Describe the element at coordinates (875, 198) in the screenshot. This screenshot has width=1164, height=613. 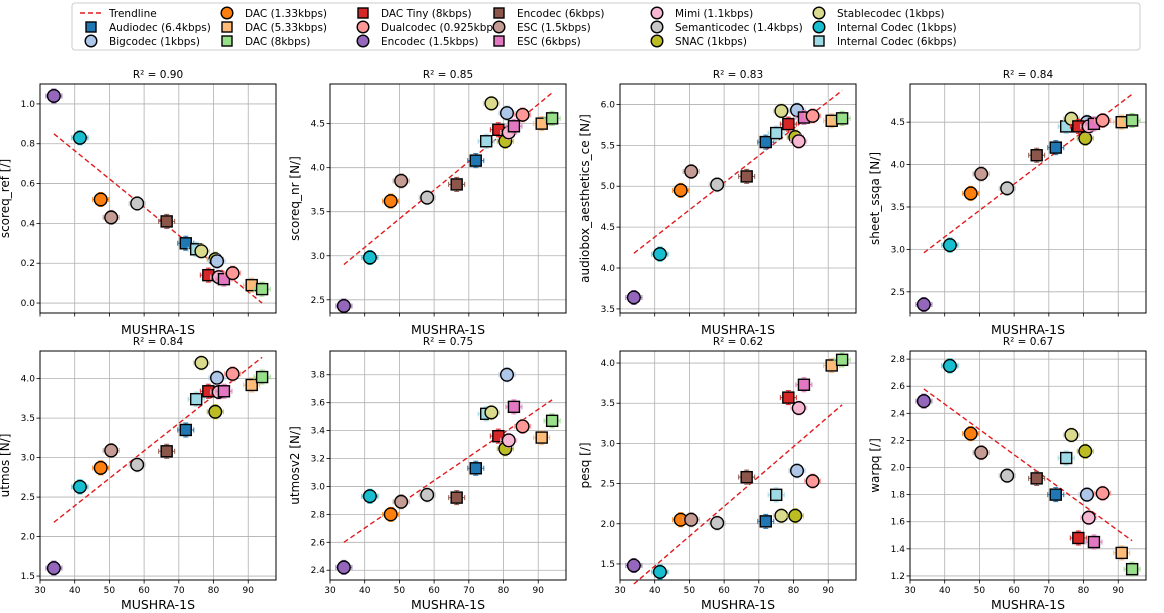
I see `y-axis-label: sheet_ssqa [N/]` at that location.